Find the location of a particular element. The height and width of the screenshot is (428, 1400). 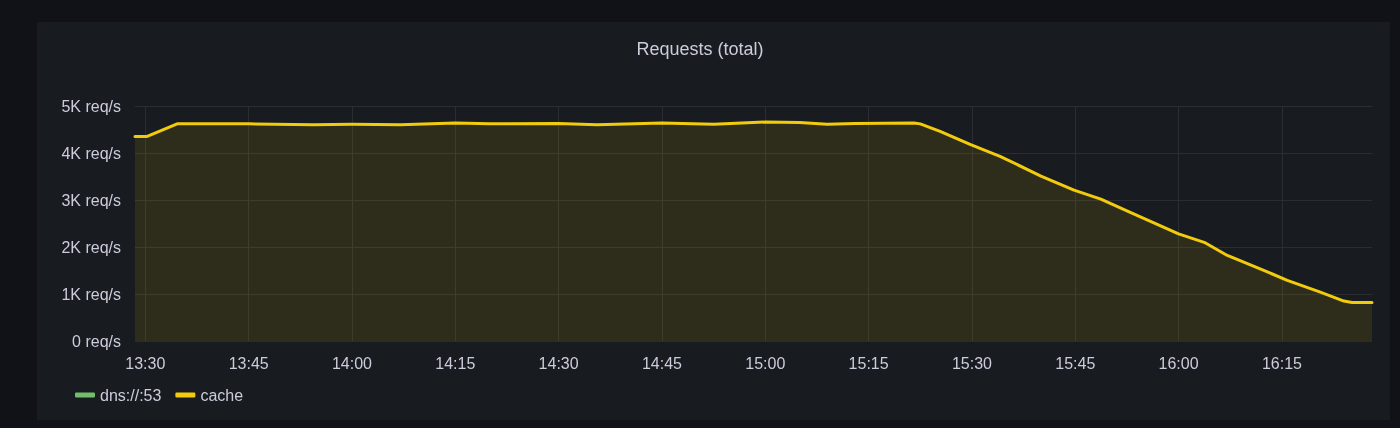

x-tick-label: 13:45 is located at coordinates (248, 363).